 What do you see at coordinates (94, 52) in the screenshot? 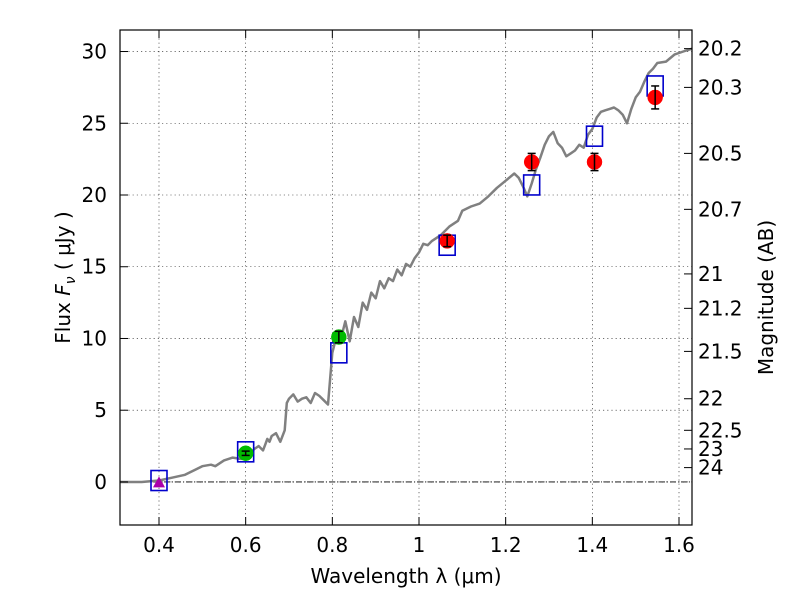
I see `y-tick-label: 30` at bounding box center [94, 52].